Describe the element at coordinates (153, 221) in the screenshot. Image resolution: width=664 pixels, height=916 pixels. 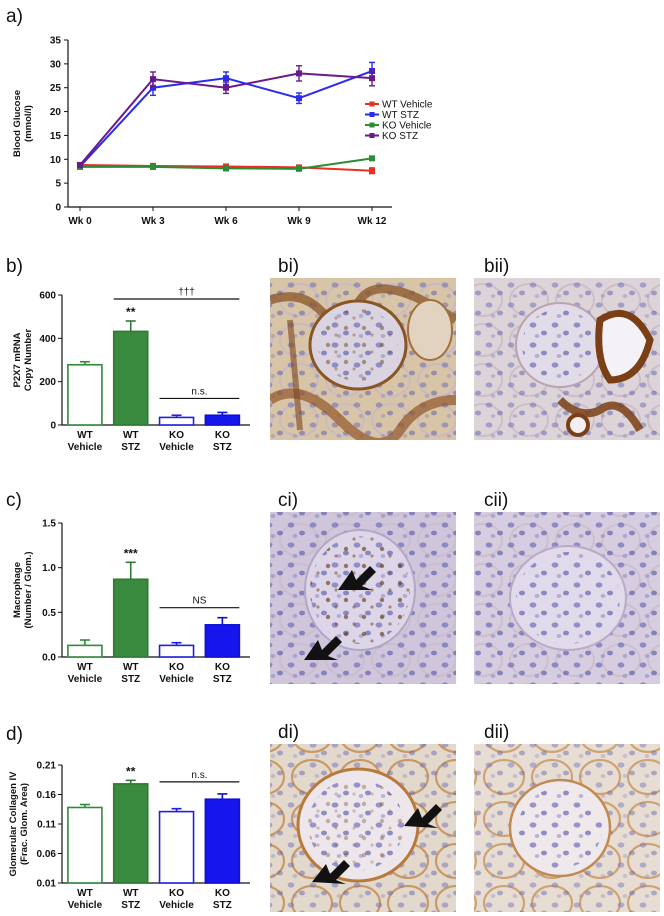
I see `x-tick-label: Wk 3` at that location.